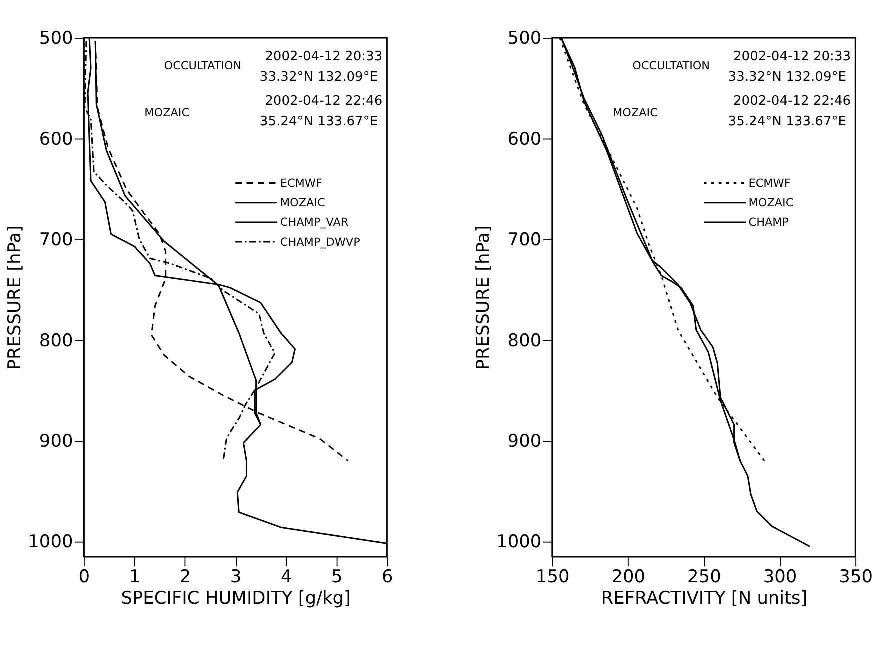  Describe the element at coordinates (629, 577) in the screenshot. I see `x-tick-label: 200` at that location.